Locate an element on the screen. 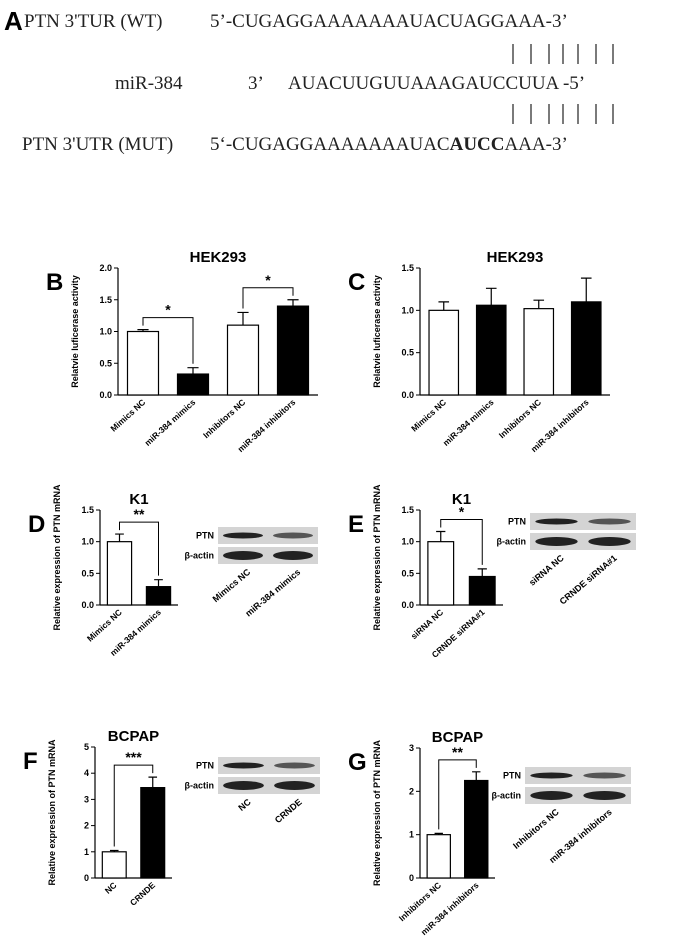  mirna-name: miR-384 is located at coordinates (149, 83).